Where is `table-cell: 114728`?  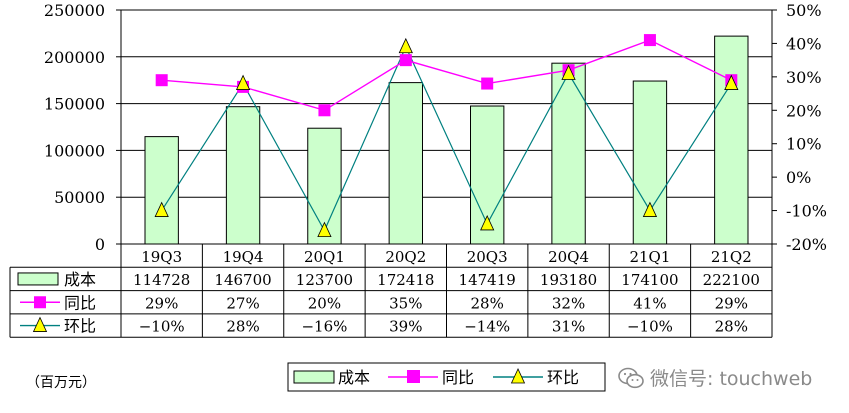 table-cell: 114728 is located at coordinates (161, 280).